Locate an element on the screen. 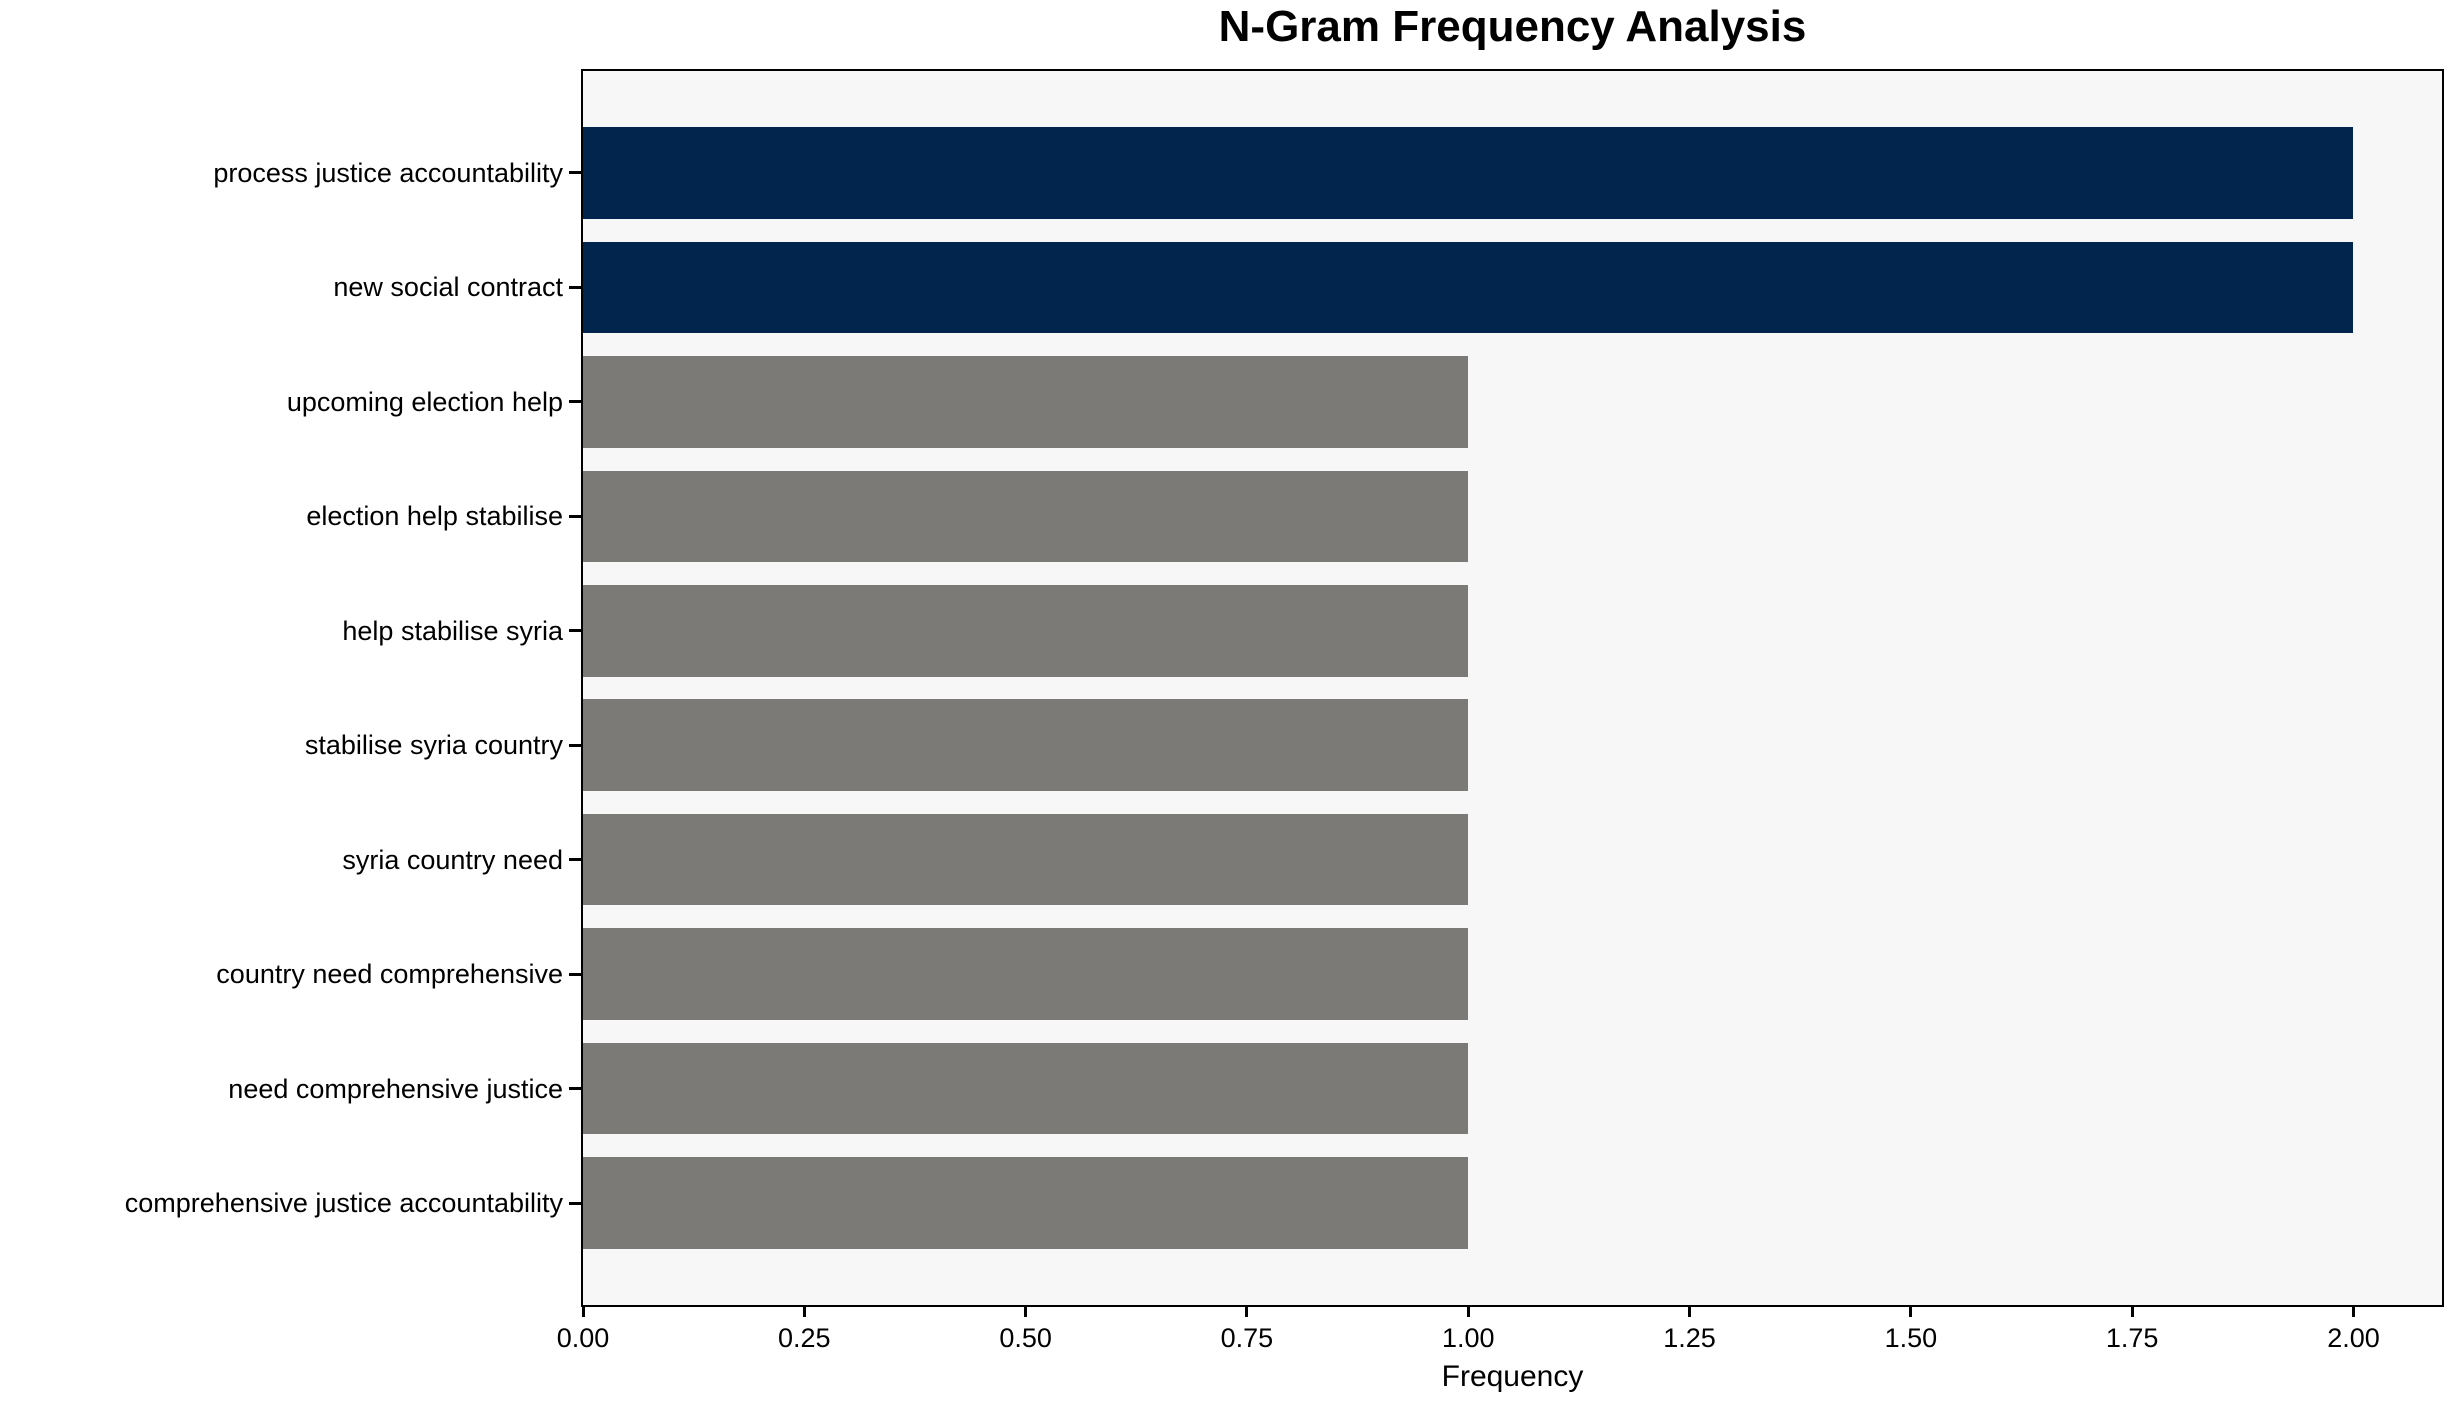  y-tick-label: process justice accountability is located at coordinates (388, 172).